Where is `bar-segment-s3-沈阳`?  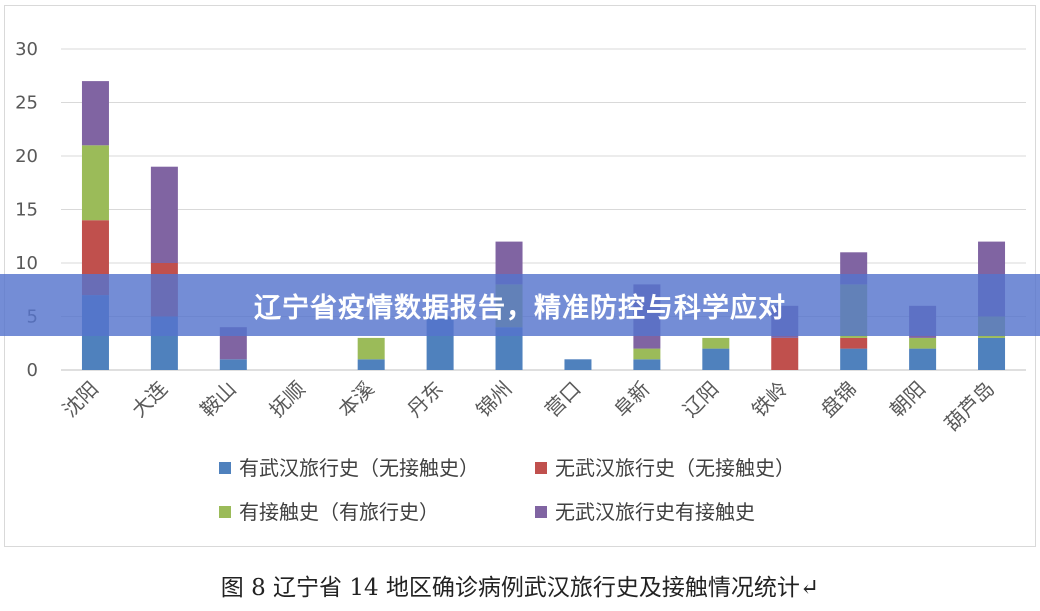 bar-segment-s3-沈阳 is located at coordinates (95, 183).